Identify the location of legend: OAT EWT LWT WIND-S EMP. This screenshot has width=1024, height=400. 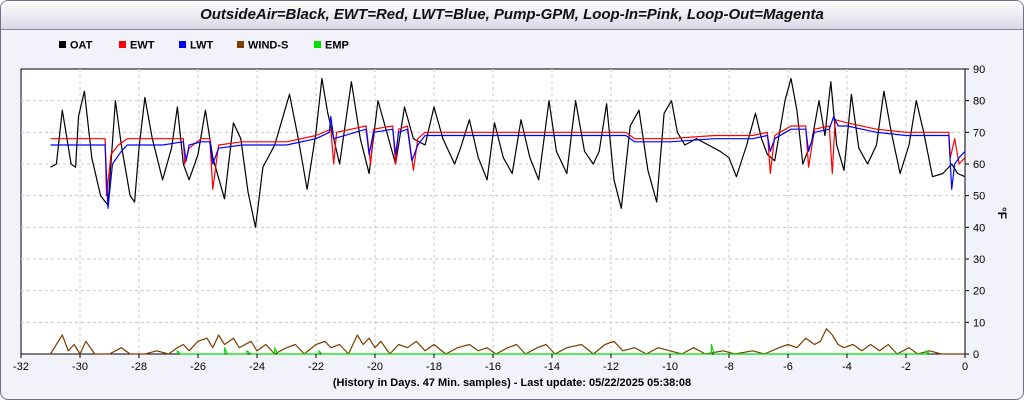
(204, 46).